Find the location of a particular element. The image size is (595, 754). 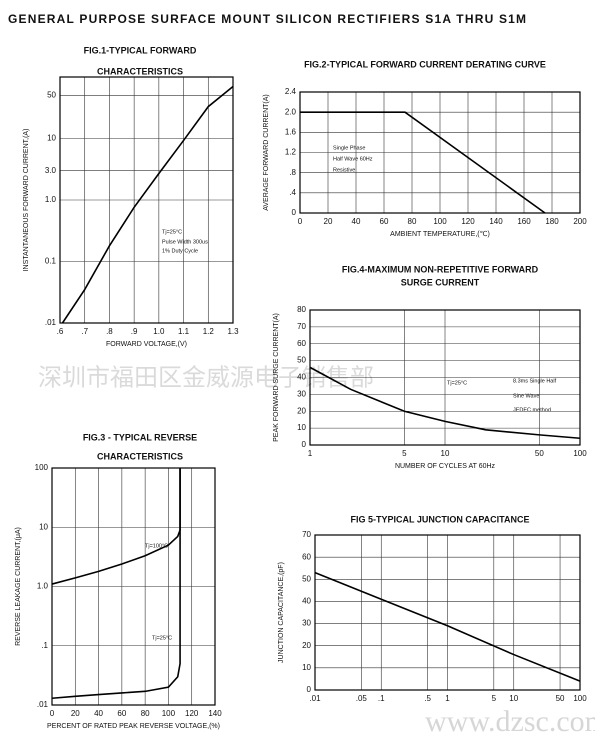

chart-title: SURGE CURRENT is located at coordinates (440, 282).